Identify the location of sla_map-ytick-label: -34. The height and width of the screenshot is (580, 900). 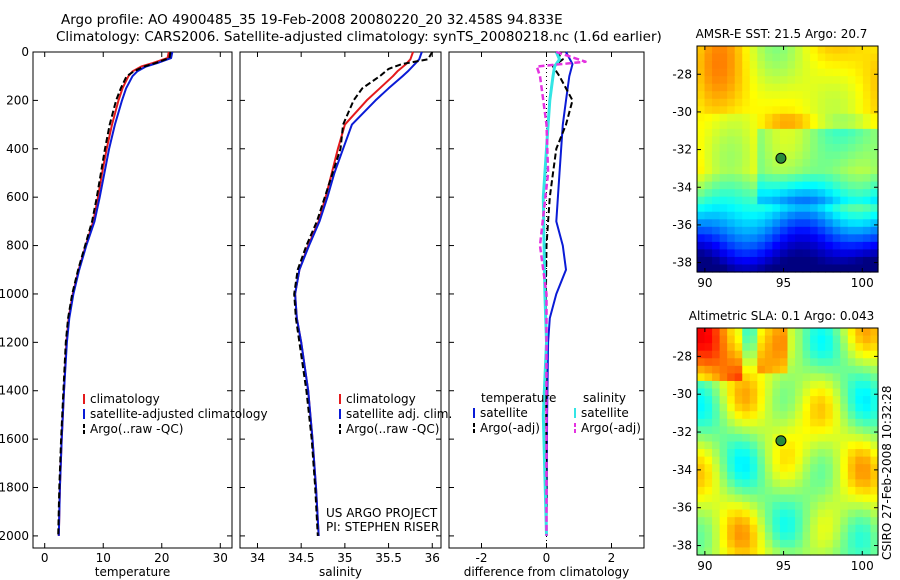
(682, 470).